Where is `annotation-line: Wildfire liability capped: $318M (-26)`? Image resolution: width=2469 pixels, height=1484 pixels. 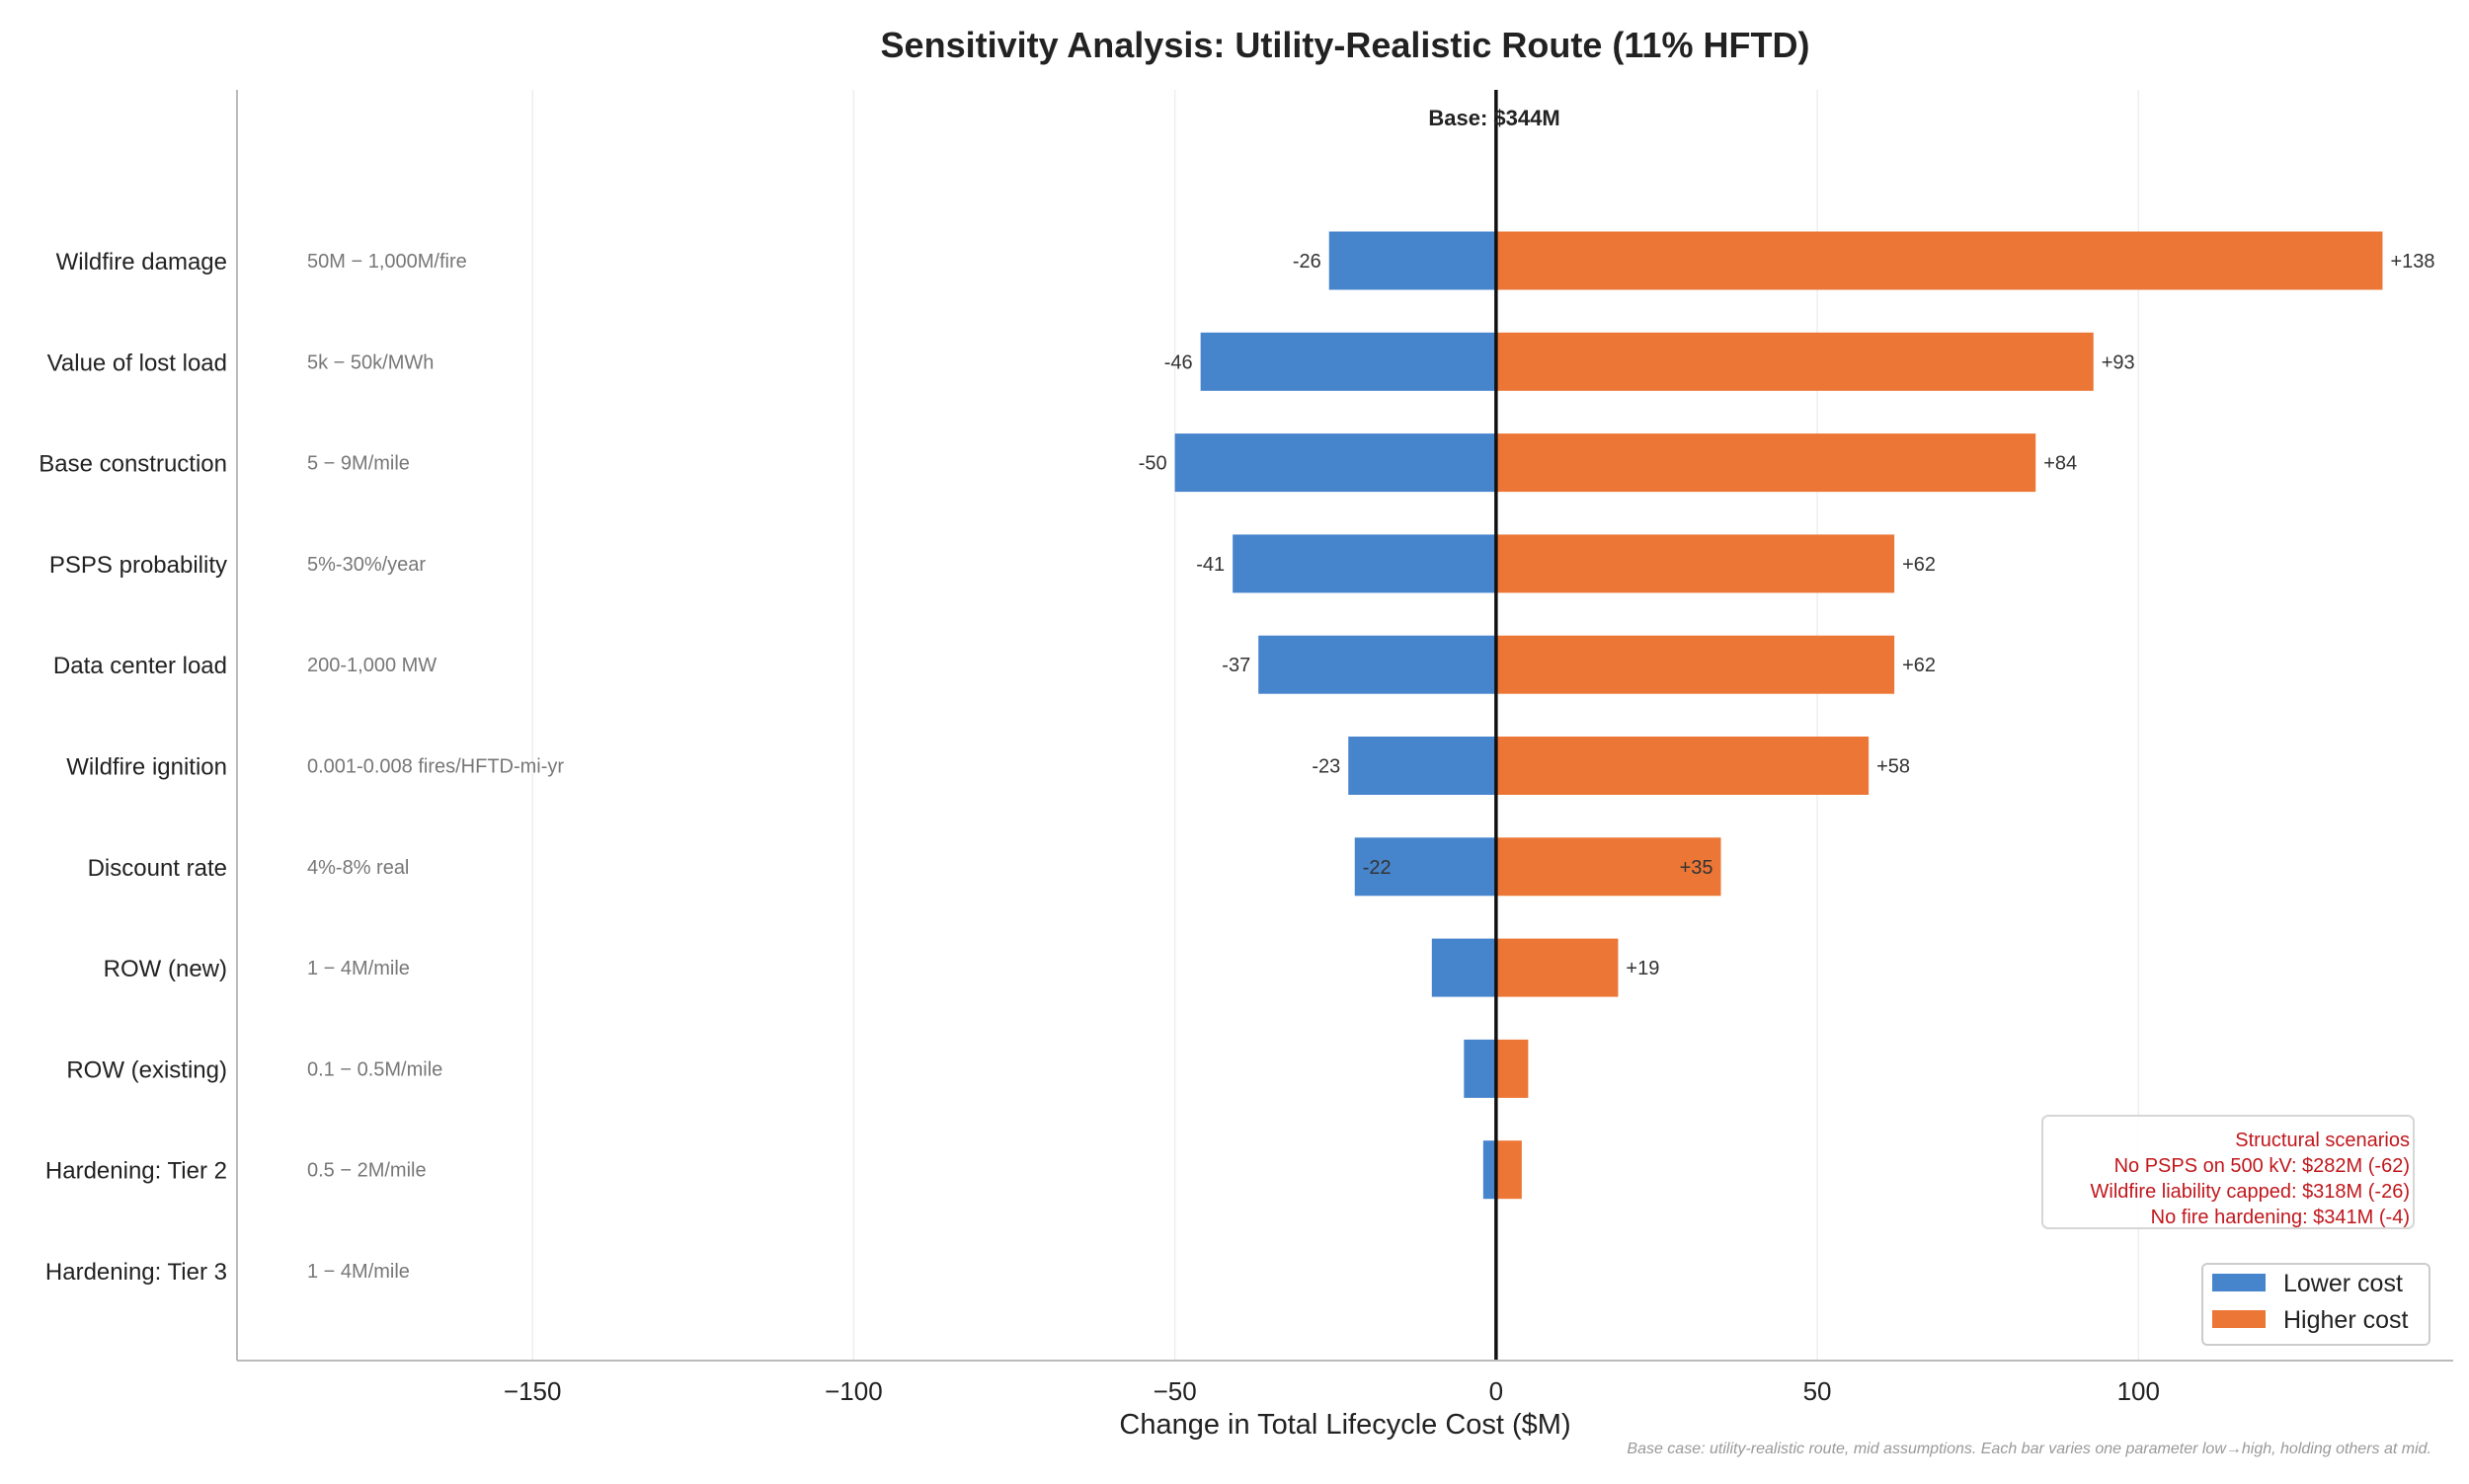
annotation-line: Wildfire liability capped: $318M (-26) is located at coordinates (2250, 1192).